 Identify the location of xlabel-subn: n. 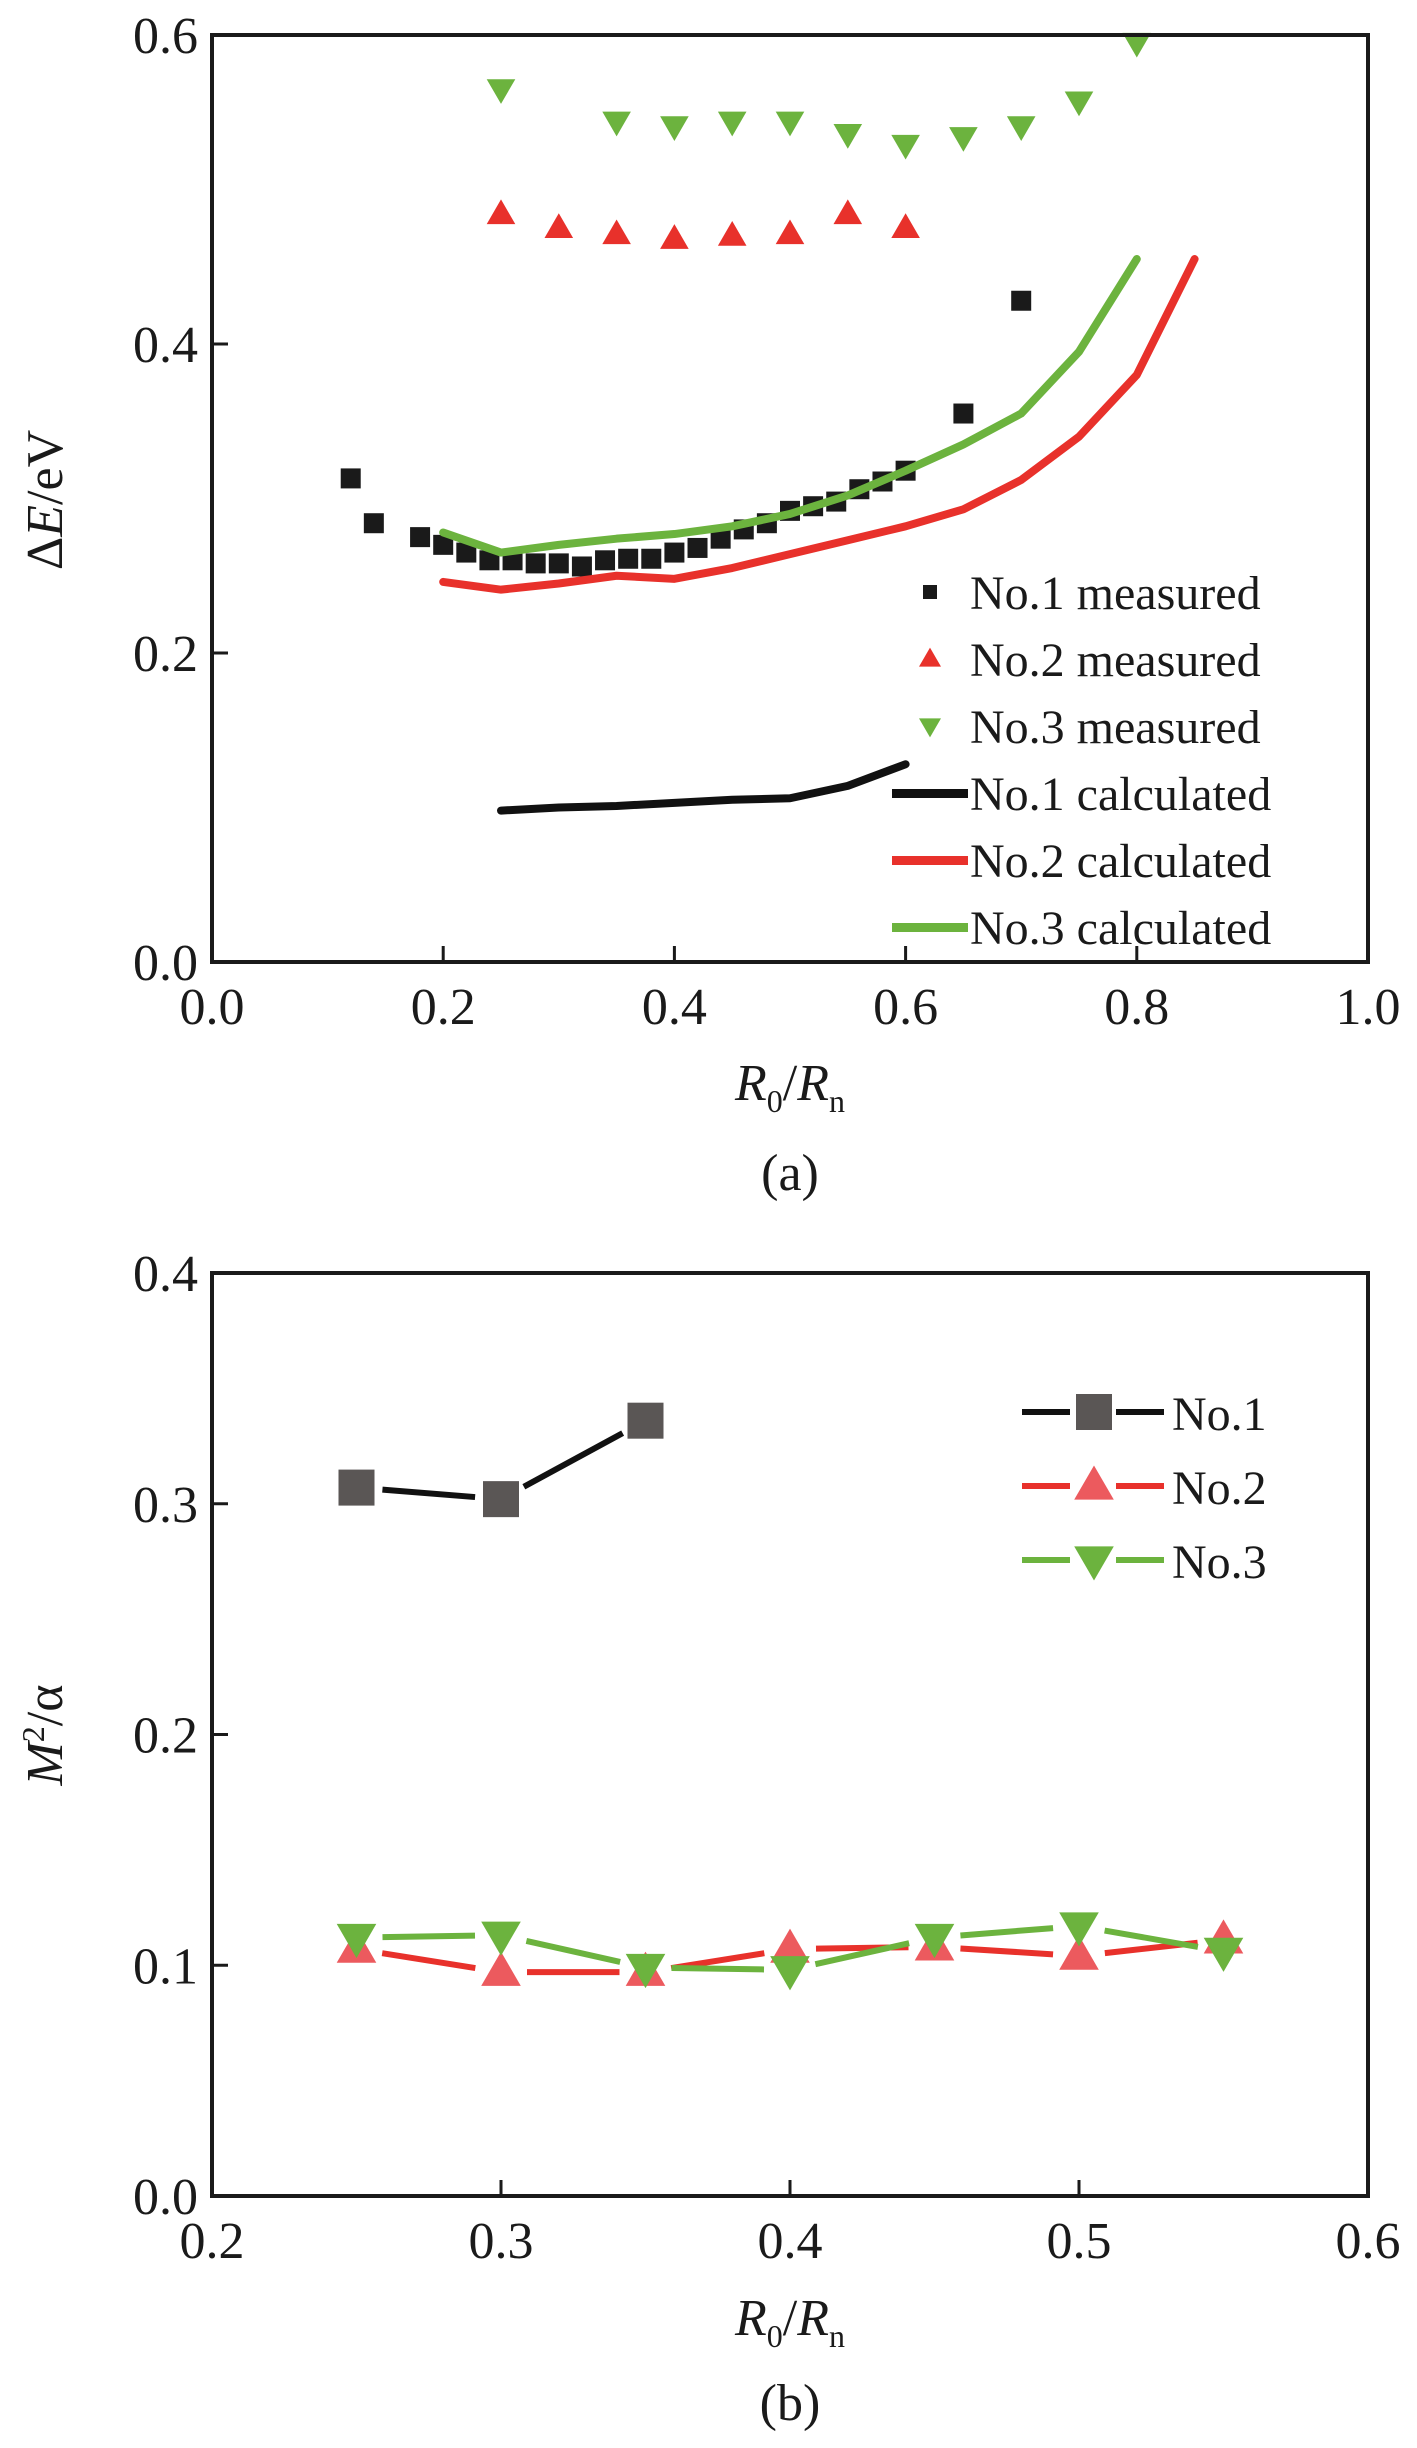
(837, 2336).